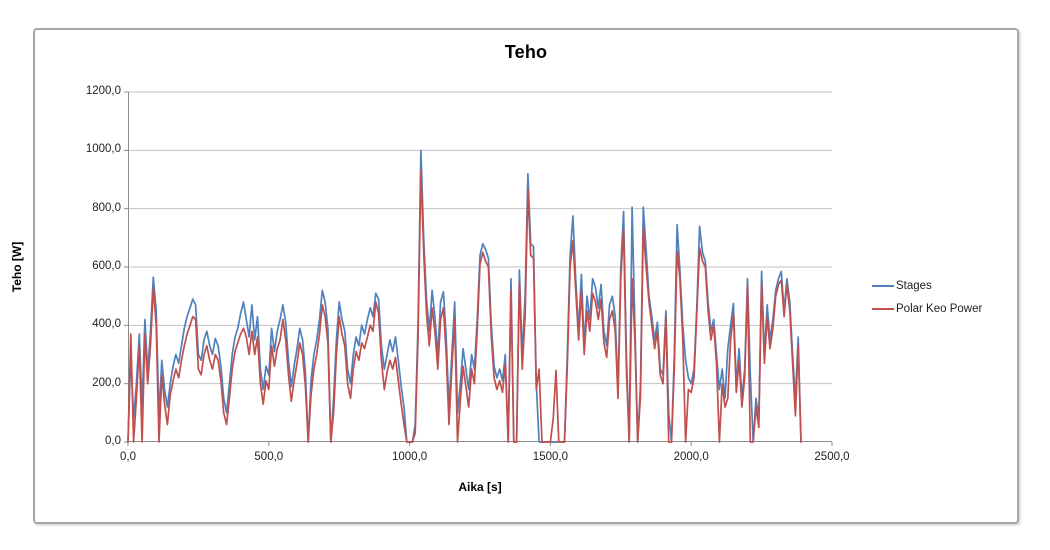 Image resolution: width=1050 pixels, height=550 pixels. I want to click on legend-item-stages: Stages, so click(927, 285).